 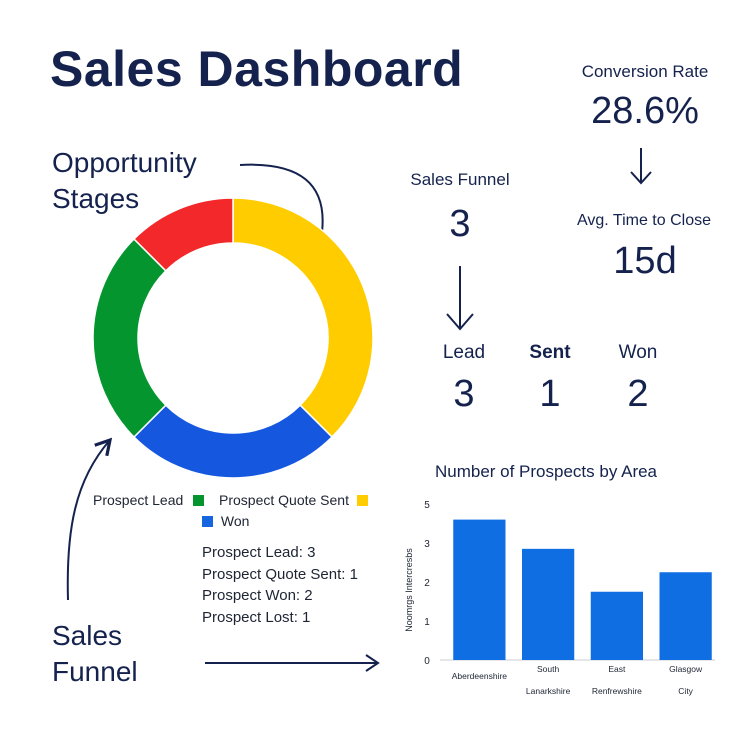 What do you see at coordinates (638, 394) in the screenshot?
I see `stage-won-value: 2` at bounding box center [638, 394].